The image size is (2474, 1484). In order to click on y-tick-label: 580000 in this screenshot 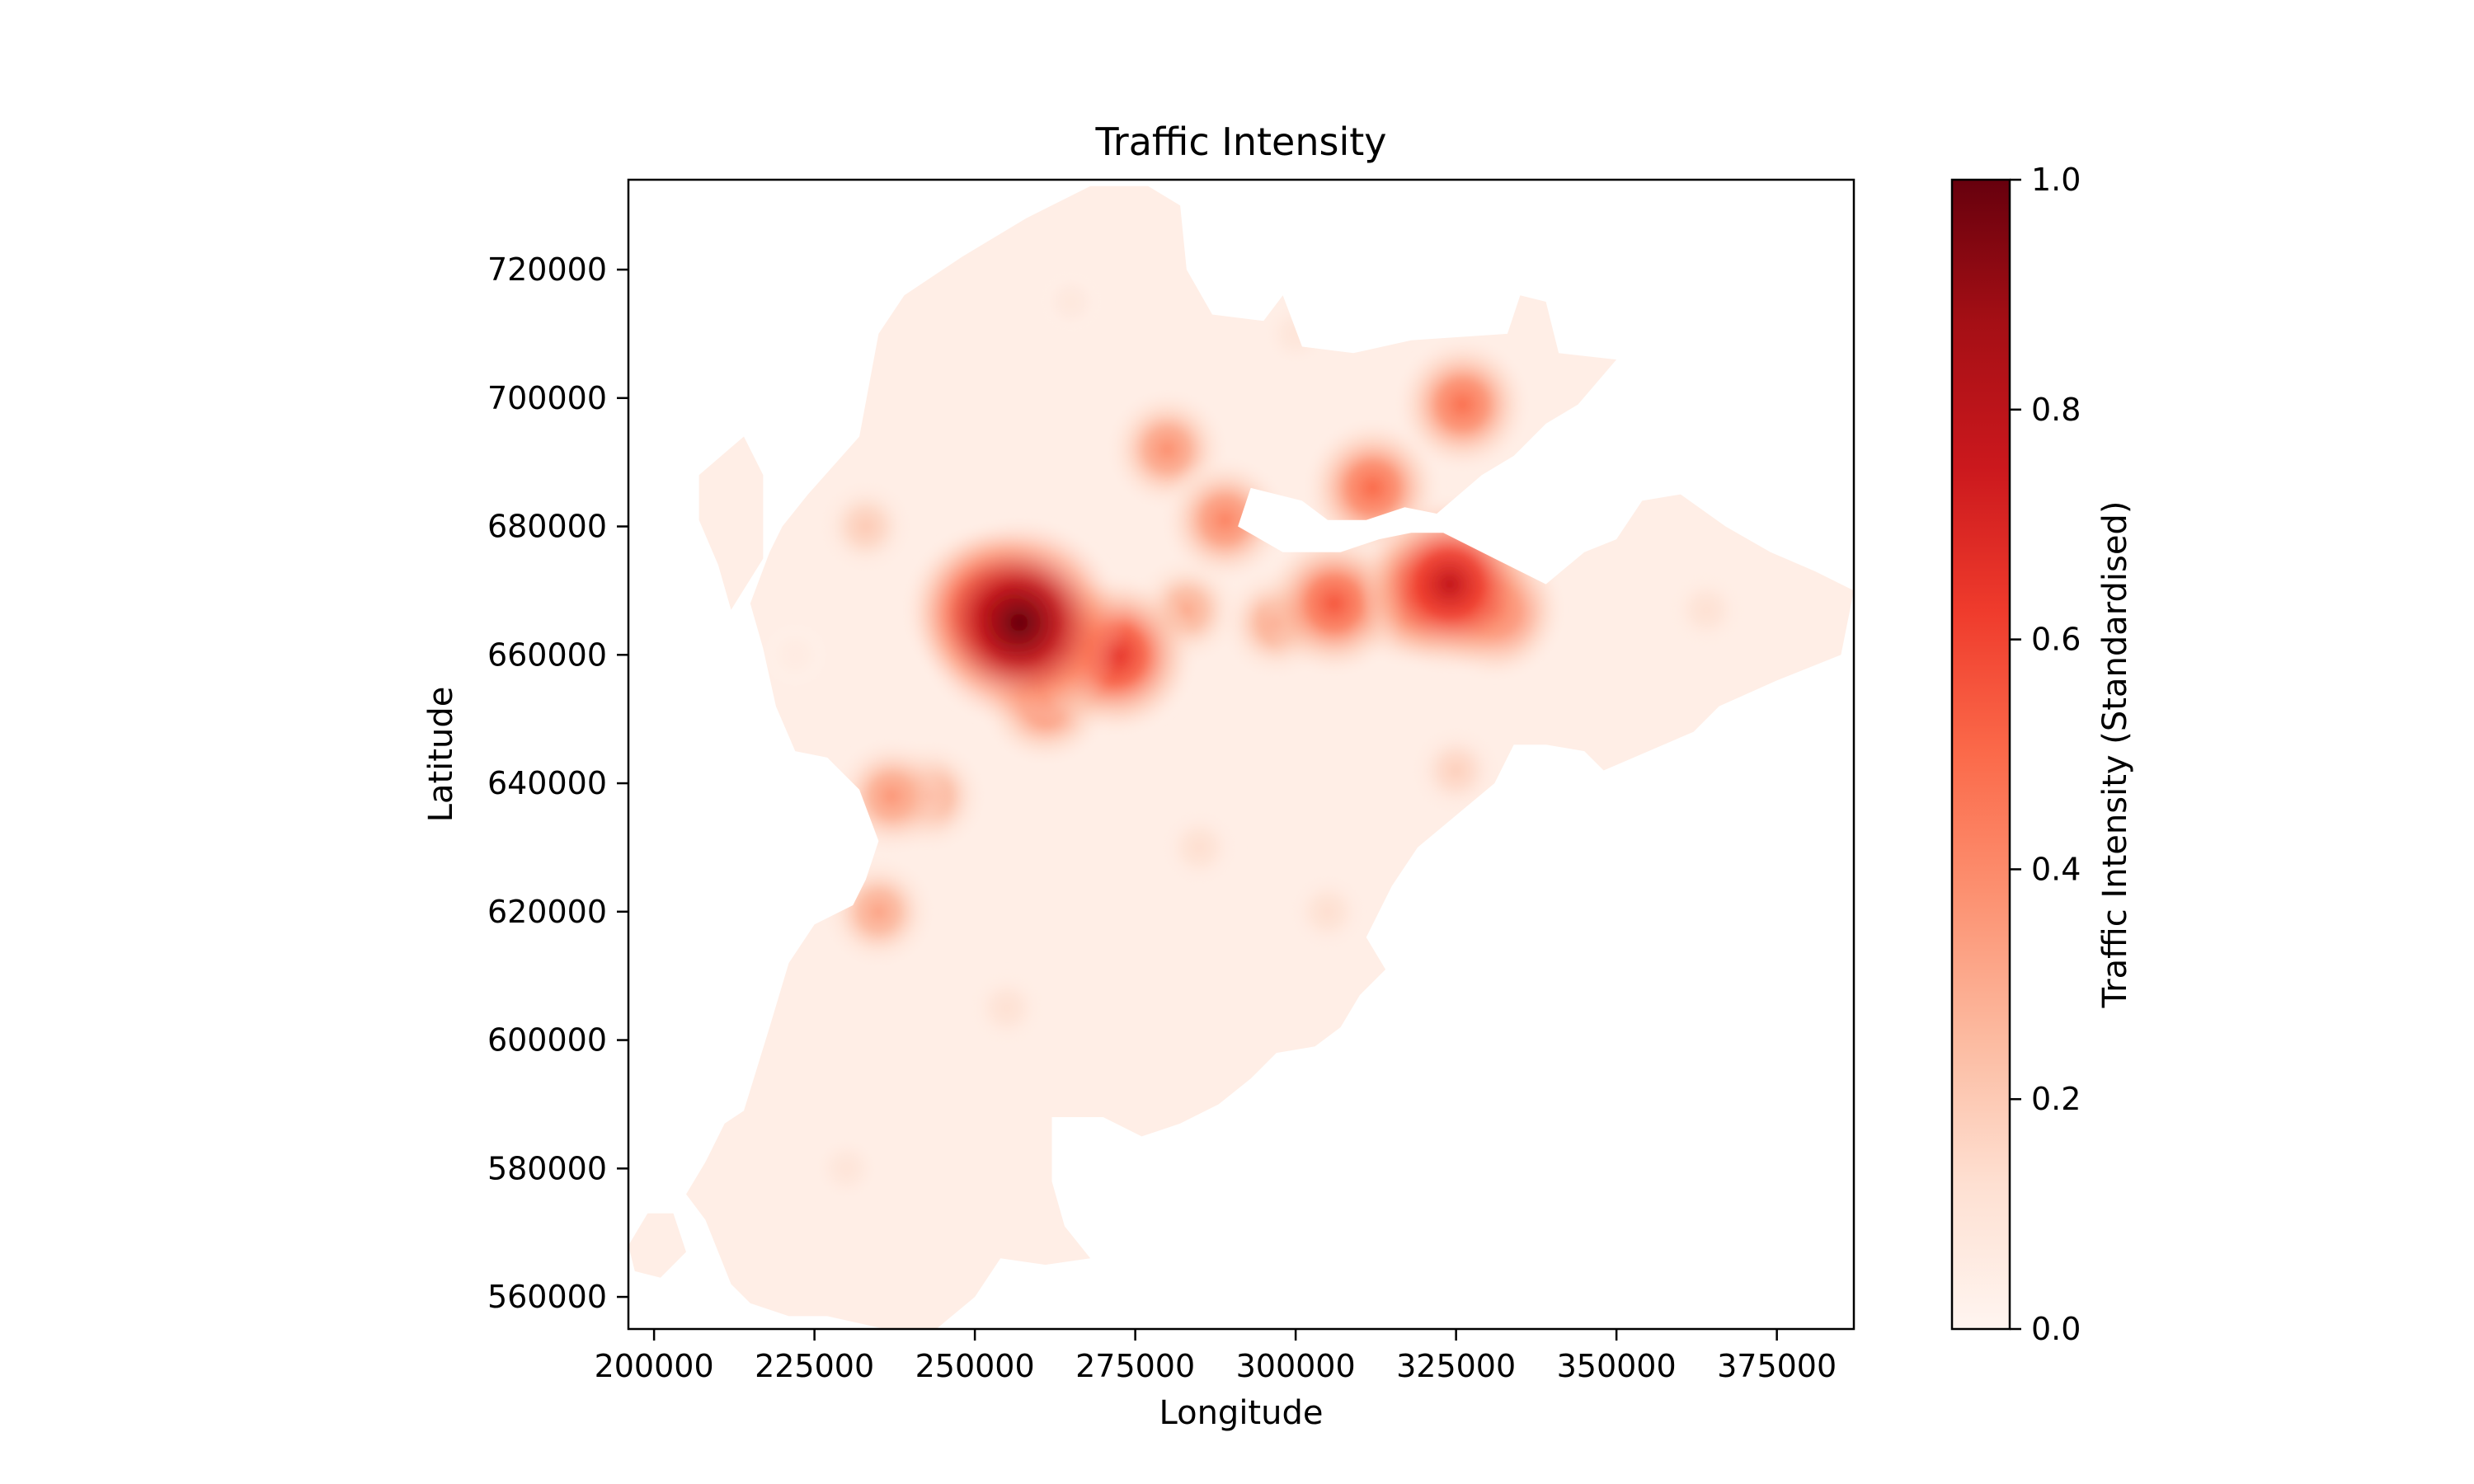, I will do `click(547, 1168)`.